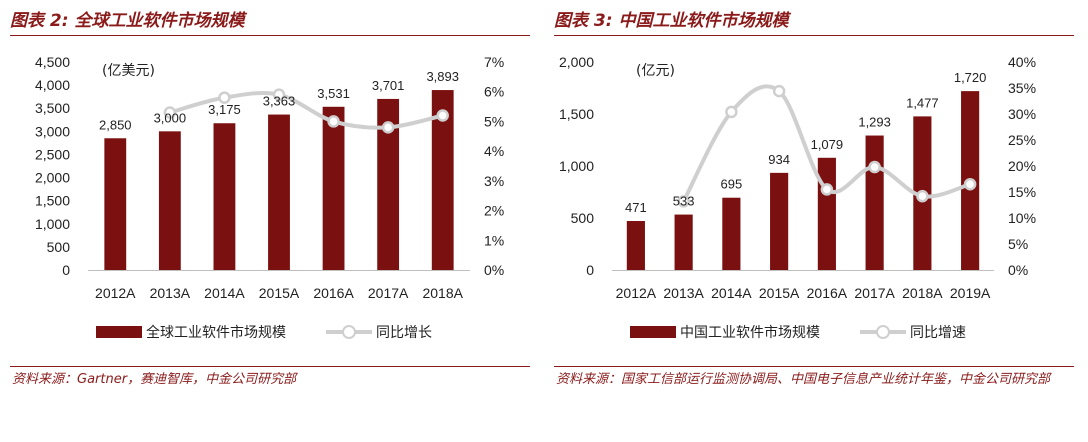 This screenshot has width=1088, height=442. Describe the element at coordinates (52, 85) in the screenshot. I see `y-left-tick-label: 4,000` at that location.